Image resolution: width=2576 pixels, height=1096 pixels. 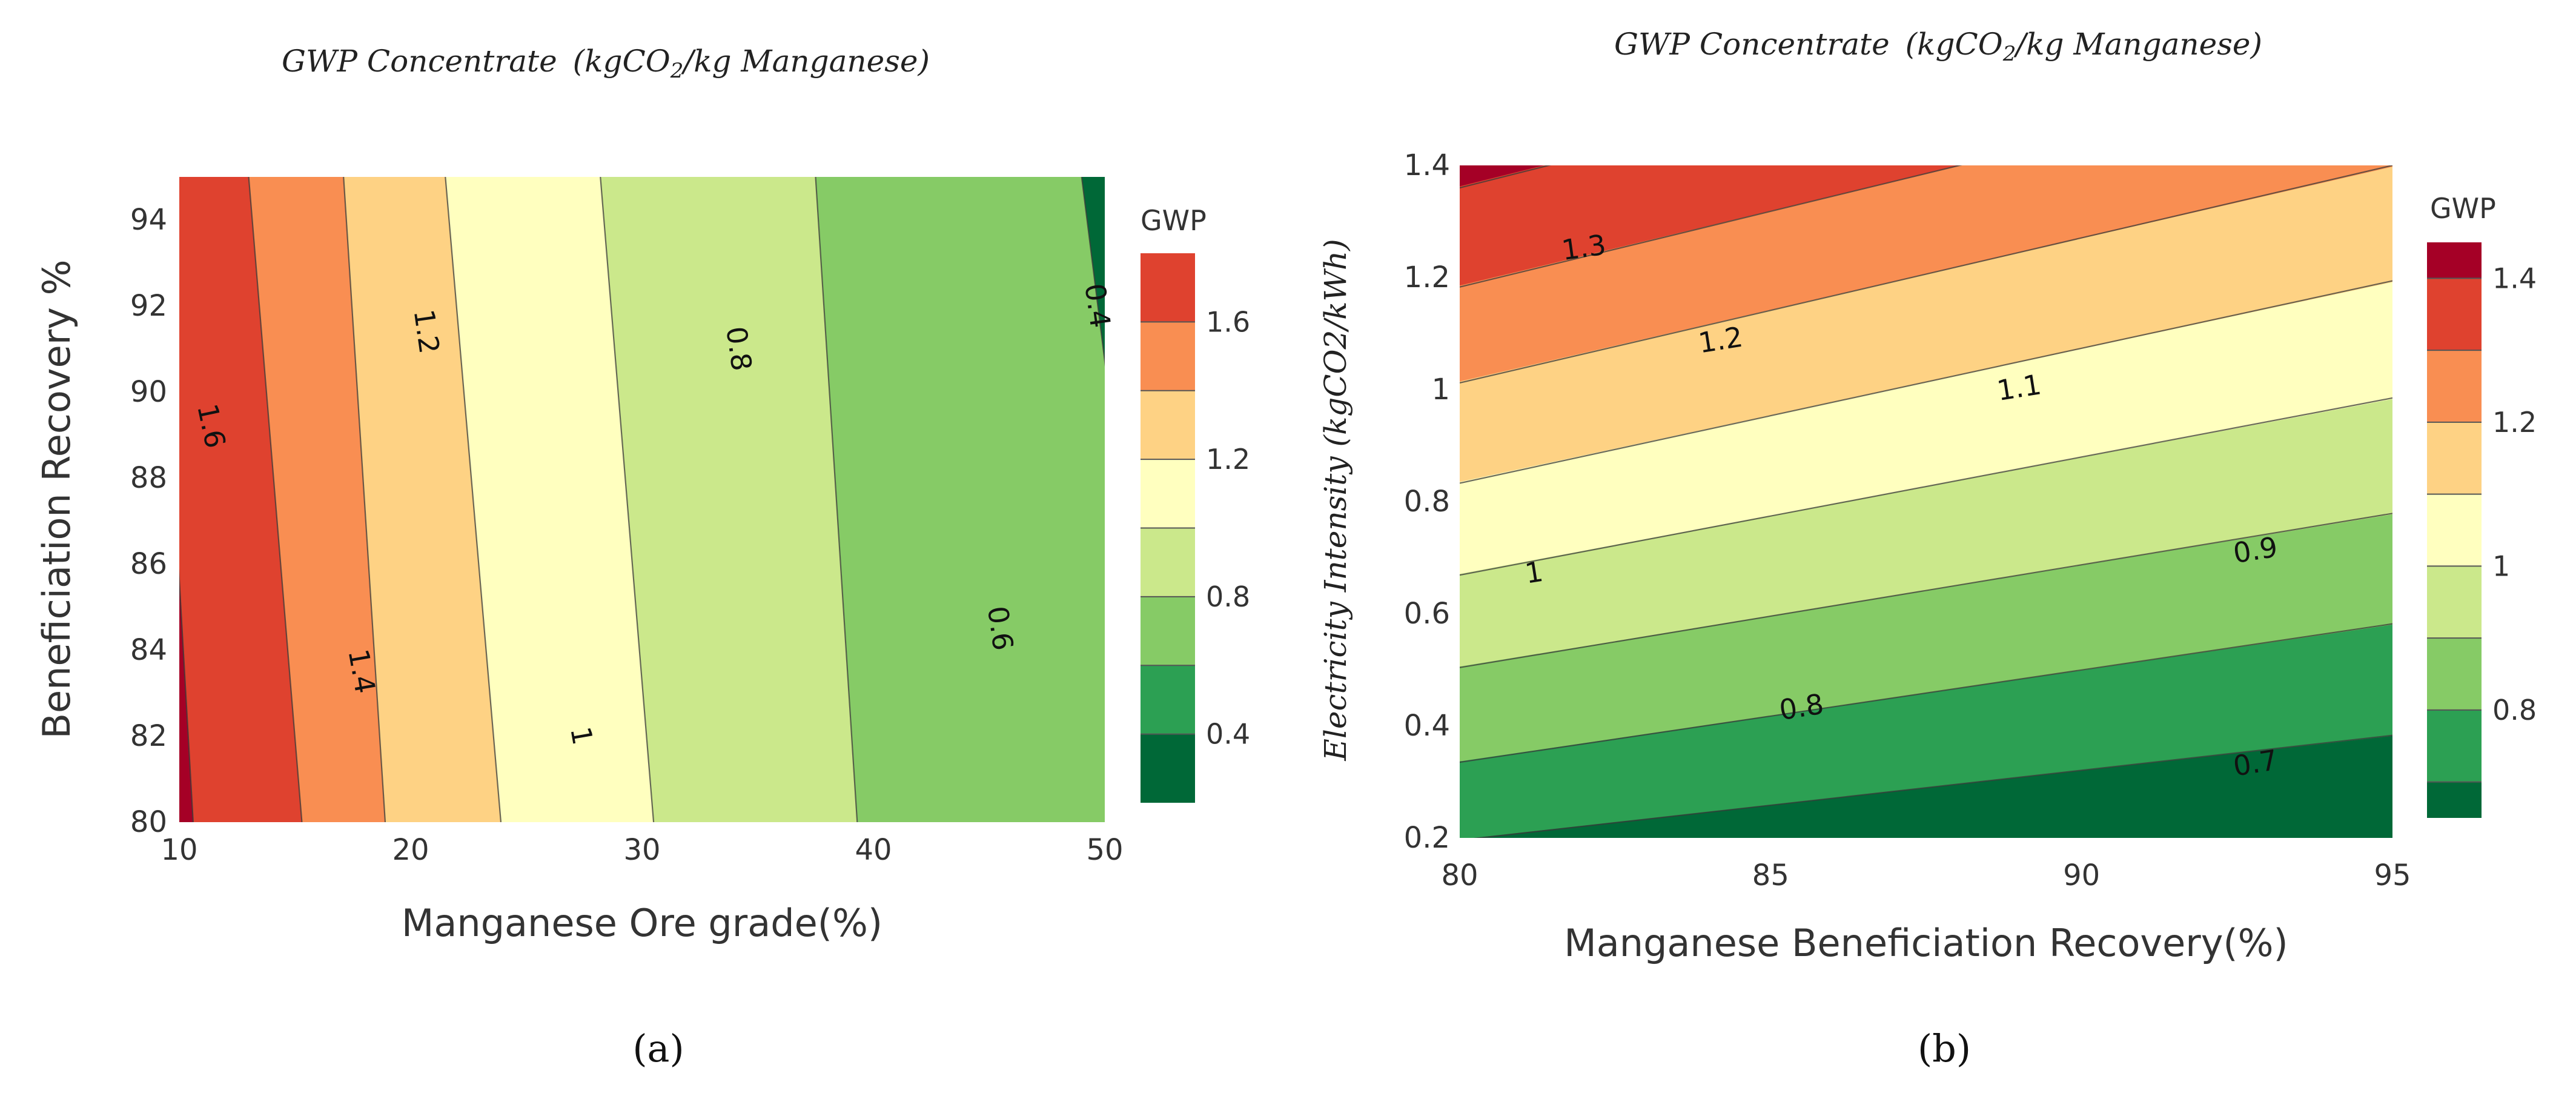 What do you see at coordinates (1944, 1048) in the screenshot?
I see `panel-label-b: (b)` at bounding box center [1944, 1048].